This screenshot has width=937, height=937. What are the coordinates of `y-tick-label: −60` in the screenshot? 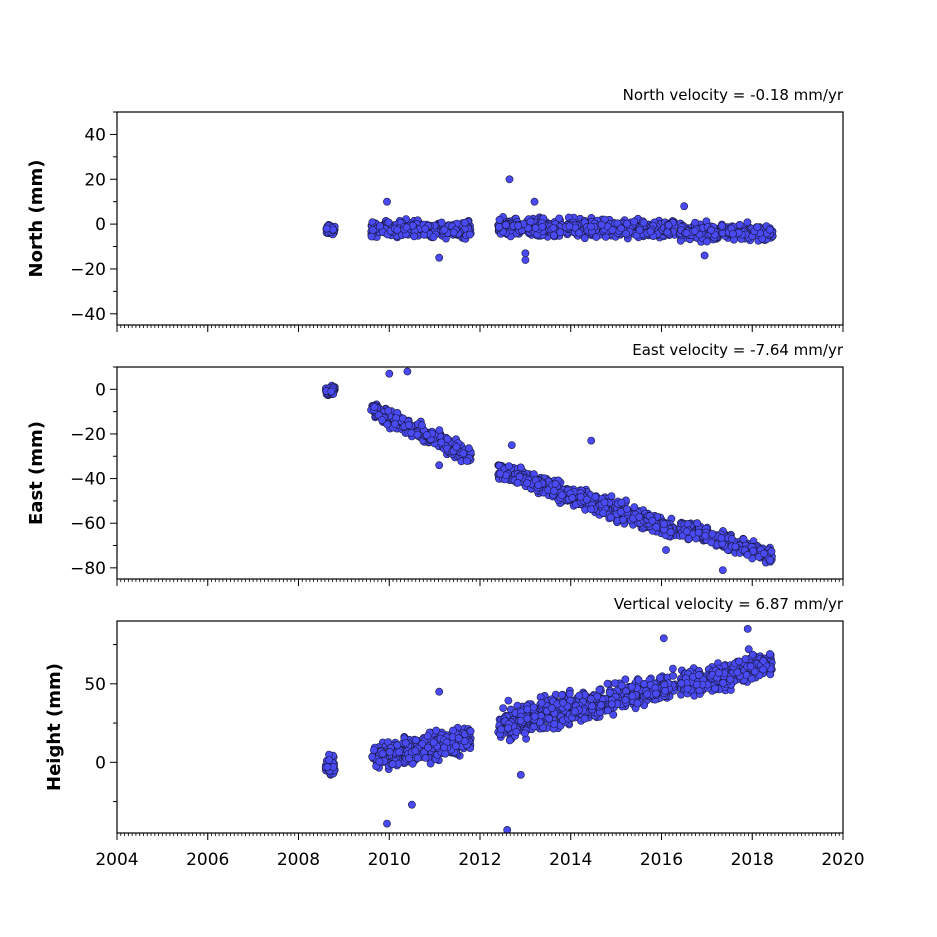 It's located at (88, 524).